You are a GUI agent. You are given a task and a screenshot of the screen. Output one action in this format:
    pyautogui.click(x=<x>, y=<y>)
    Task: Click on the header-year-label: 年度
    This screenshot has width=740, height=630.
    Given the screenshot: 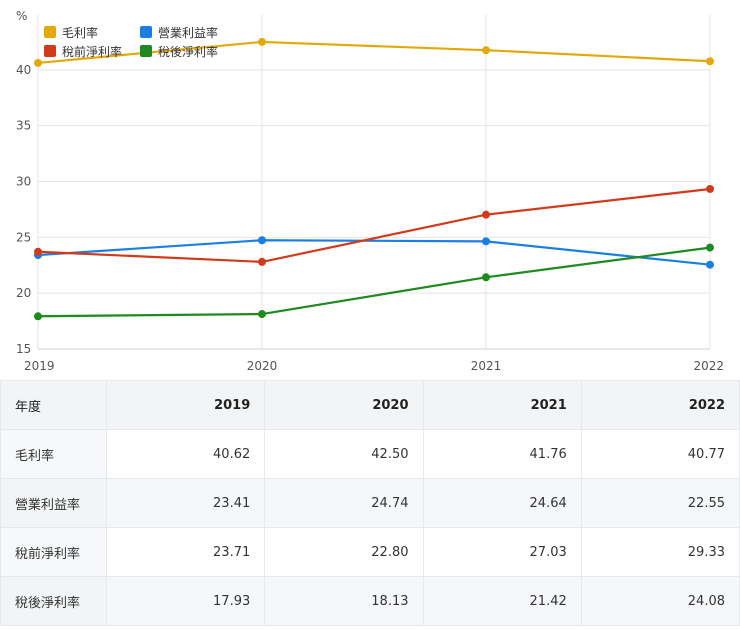 What is the action you would take?
    pyautogui.click(x=53, y=405)
    